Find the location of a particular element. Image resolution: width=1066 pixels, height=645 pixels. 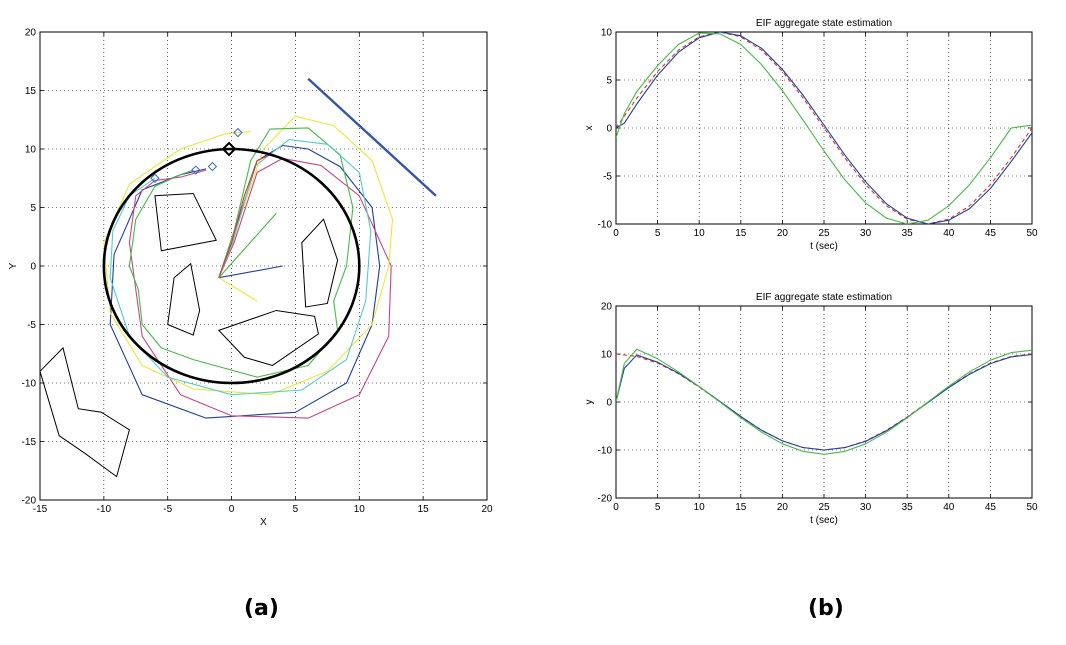

y-axis-label: y is located at coordinates (589, 402).